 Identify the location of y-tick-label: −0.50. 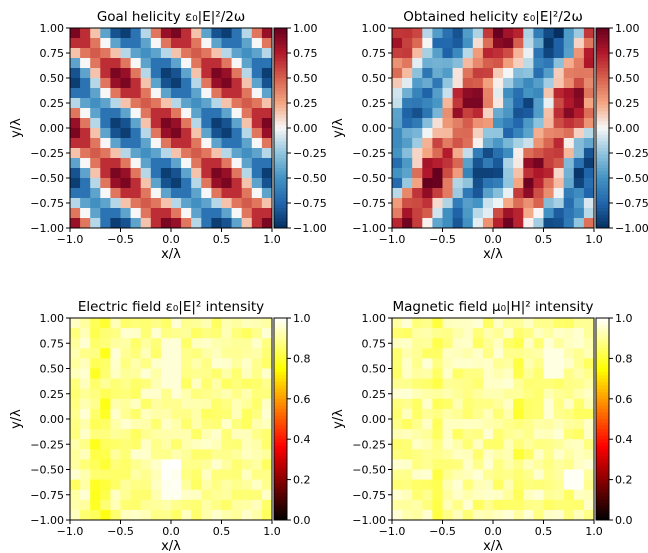
(47, 470).